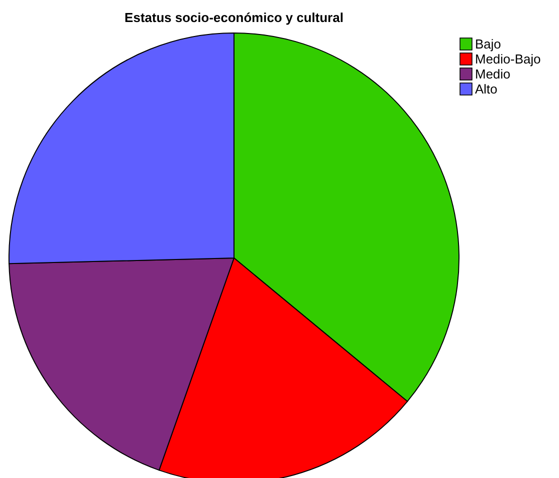 The image size is (559, 478). I want to click on chart-title: Estatus socio-económico y cultural, so click(234, 17).